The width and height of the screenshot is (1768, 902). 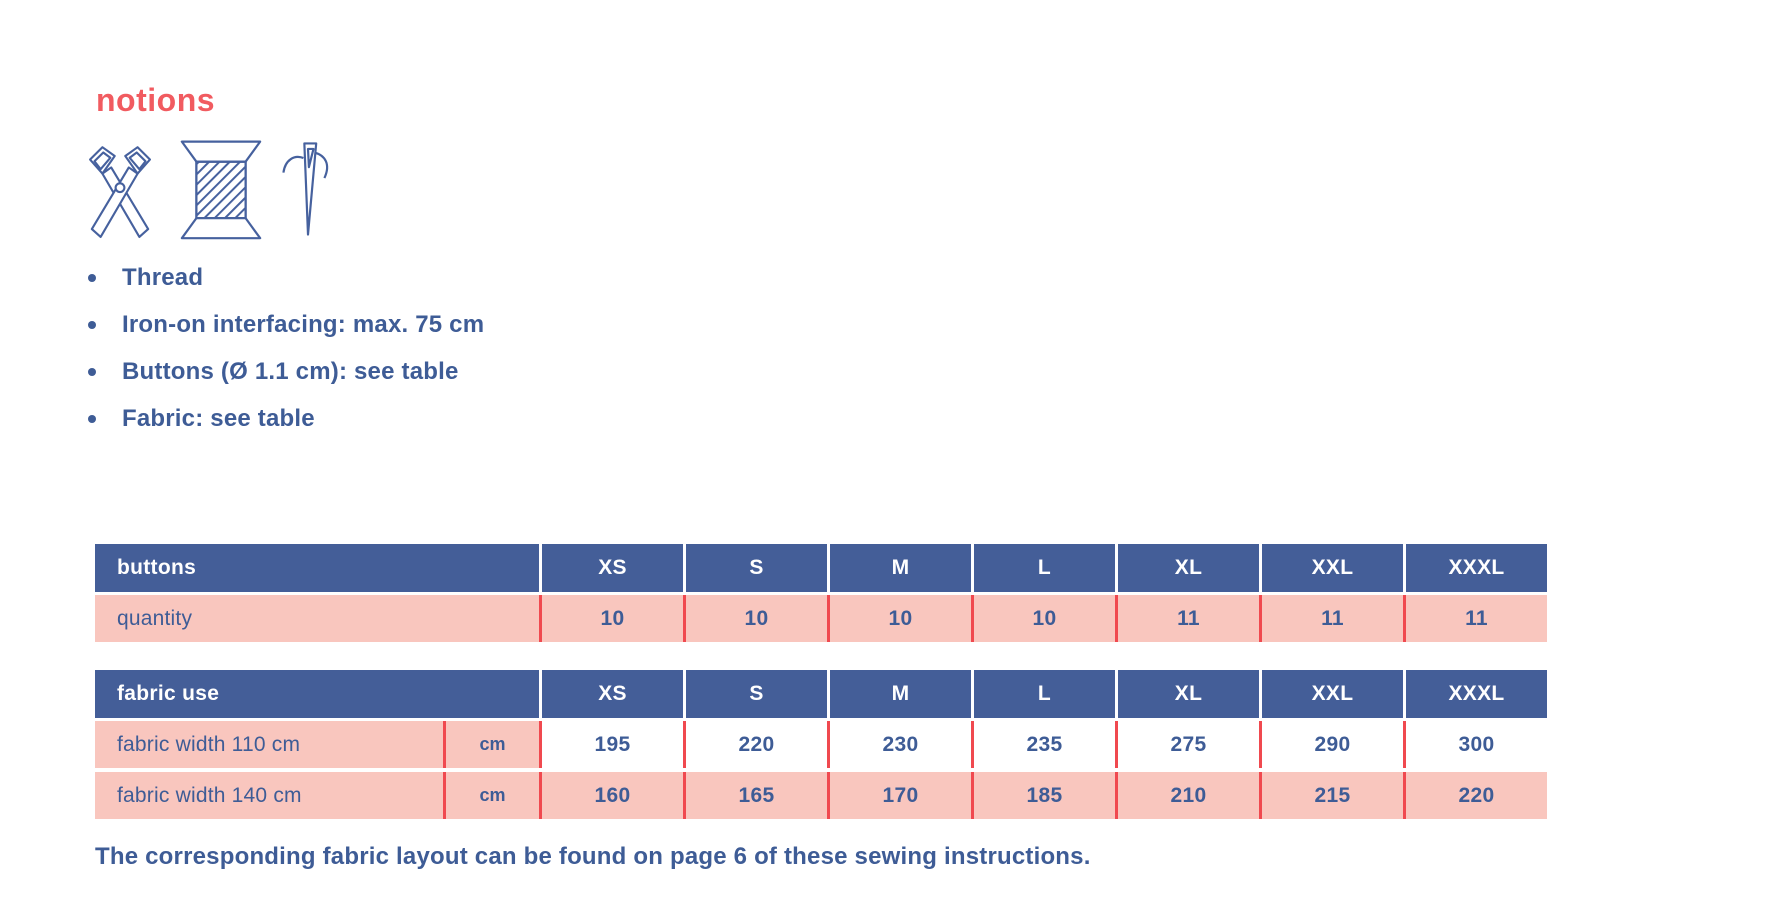 I want to click on table-header-label: fabric use, so click(x=317, y=694).